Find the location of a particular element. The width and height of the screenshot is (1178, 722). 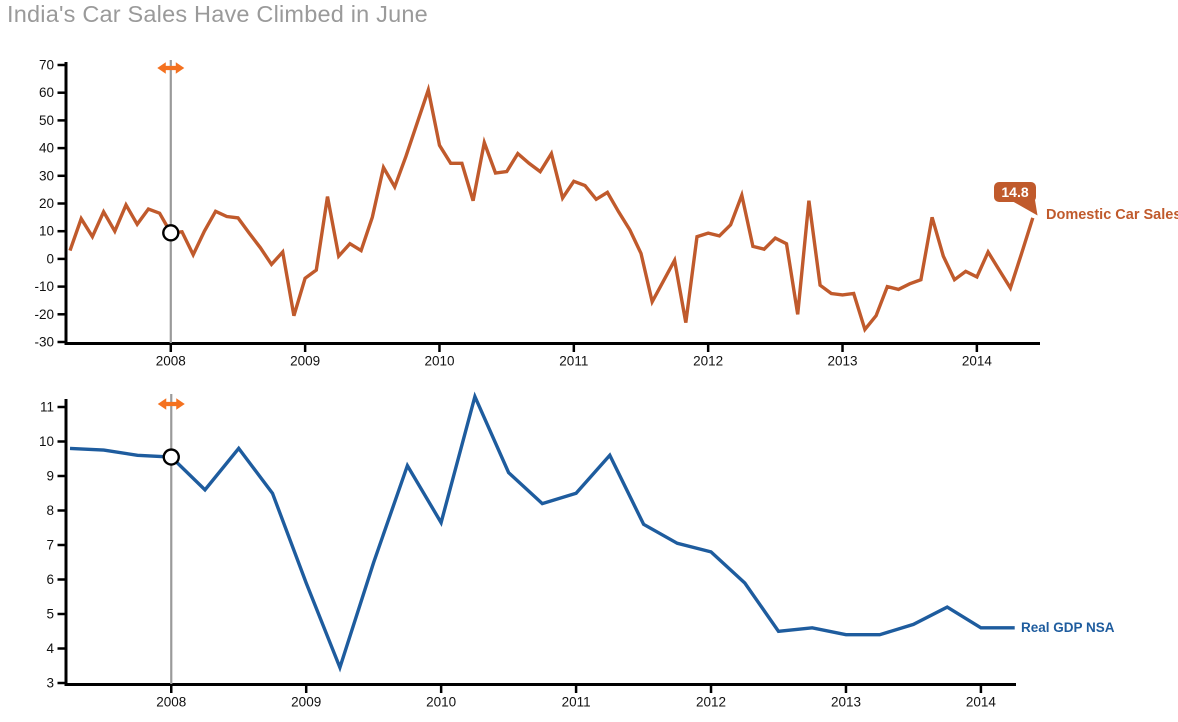

gdp-drag-arrow-icon is located at coordinates (171, 404).